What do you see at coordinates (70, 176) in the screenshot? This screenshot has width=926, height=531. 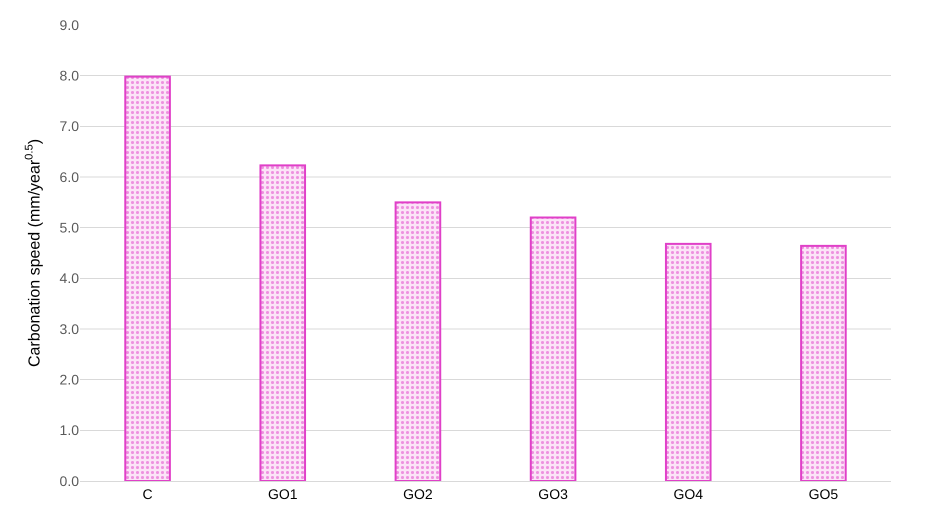 I see `y-tick-label: 6.0` at bounding box center [70, 176].